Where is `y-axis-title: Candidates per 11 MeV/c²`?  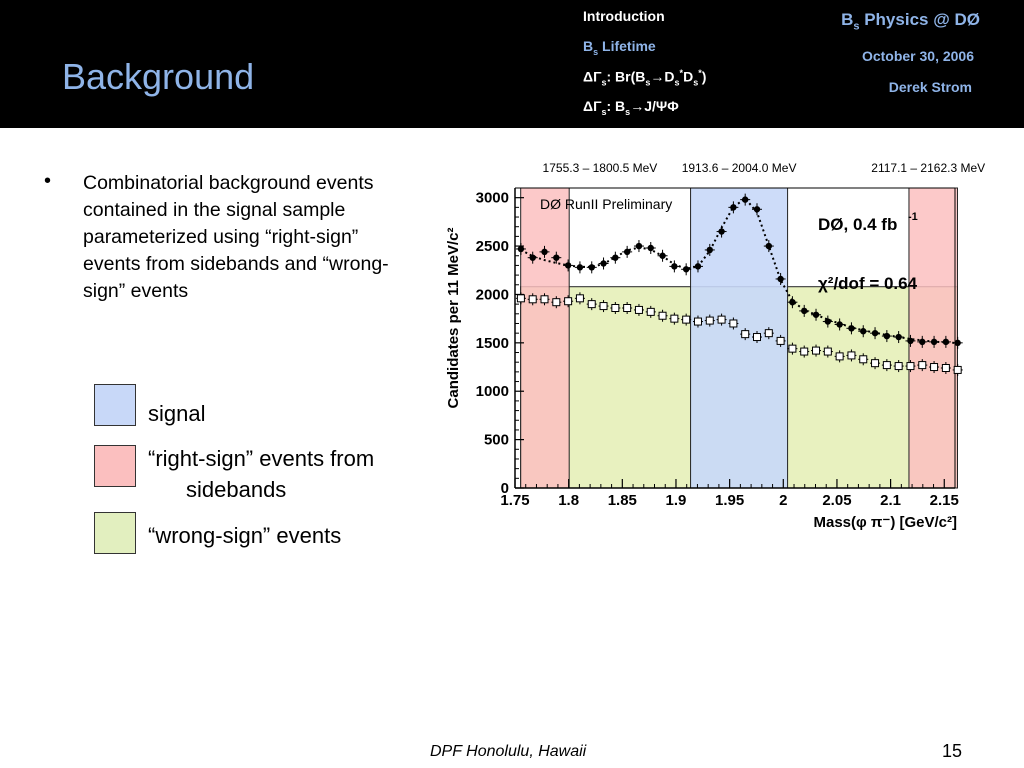 y-axis-title: Candidates per 11 MeV/c² is located at coordinates (453, 318).